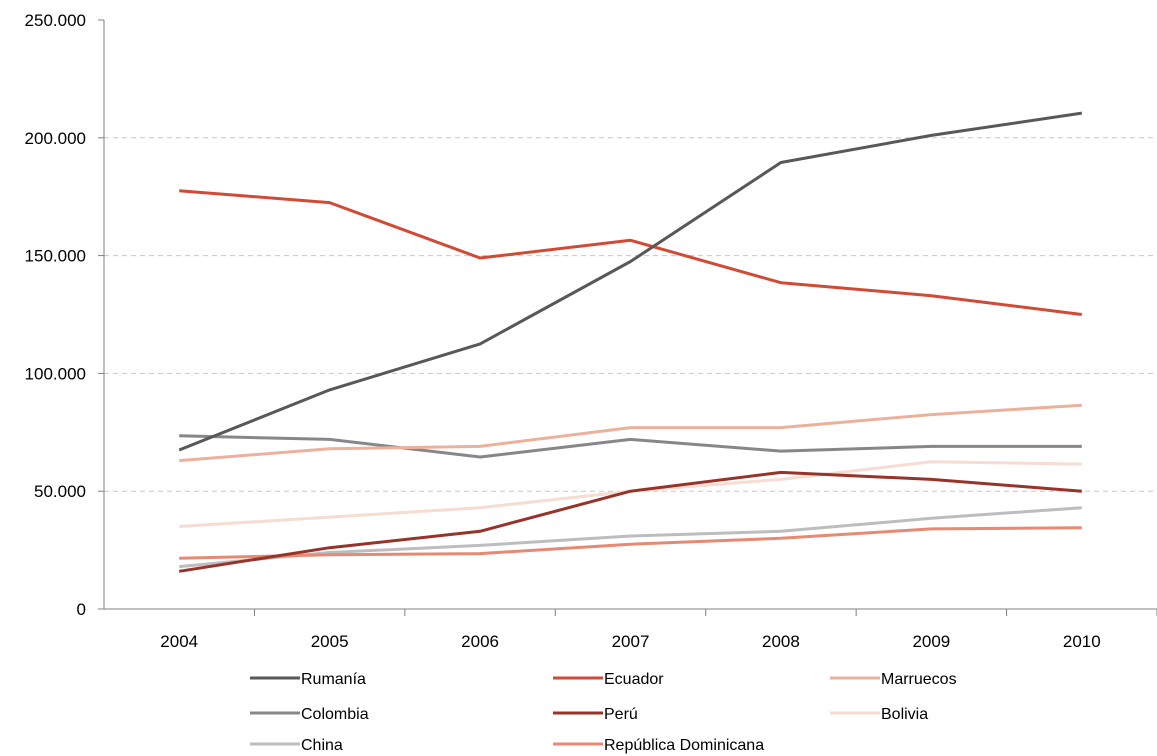  What do you see at coordinates (55, 373) in the screenshot?
I see `y-tick-label: 100.000` at bounding box center [55, 373].